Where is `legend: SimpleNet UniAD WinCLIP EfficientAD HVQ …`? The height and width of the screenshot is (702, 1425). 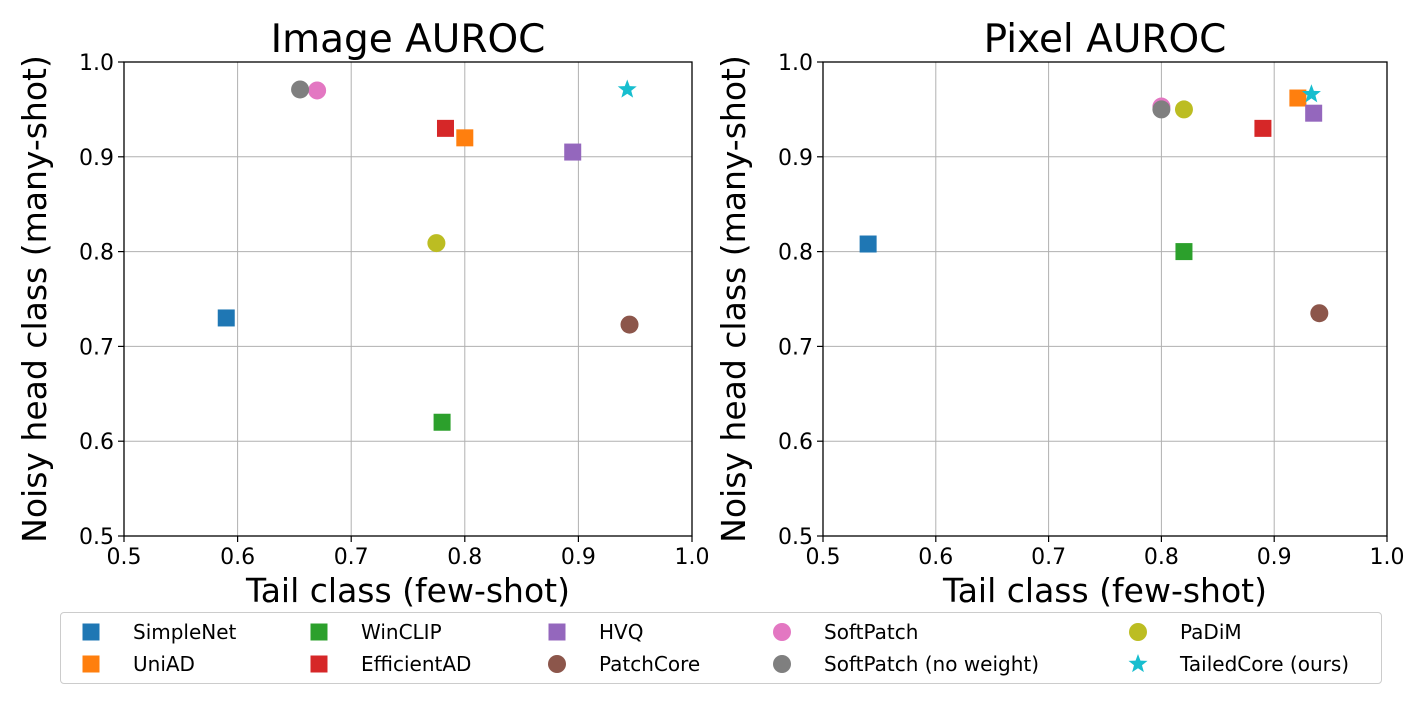 legend: SimpleNet UniAD WinCLIP EfficientAD HVQ … is located at coordinates (721, 648).